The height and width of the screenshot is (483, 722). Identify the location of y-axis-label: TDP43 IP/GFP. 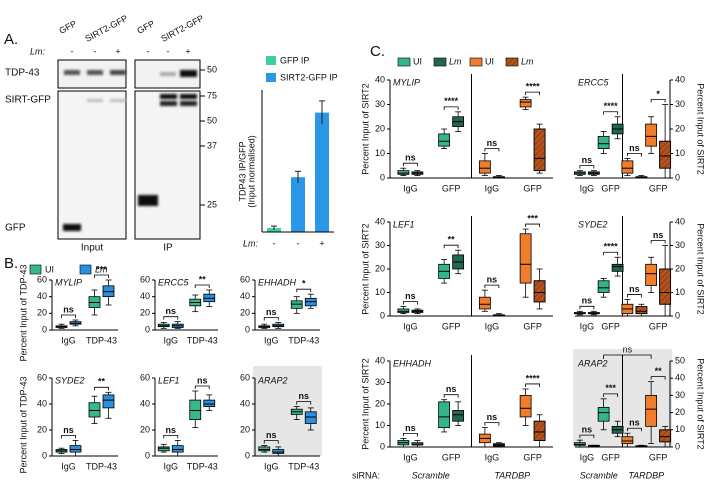
(242, 171).